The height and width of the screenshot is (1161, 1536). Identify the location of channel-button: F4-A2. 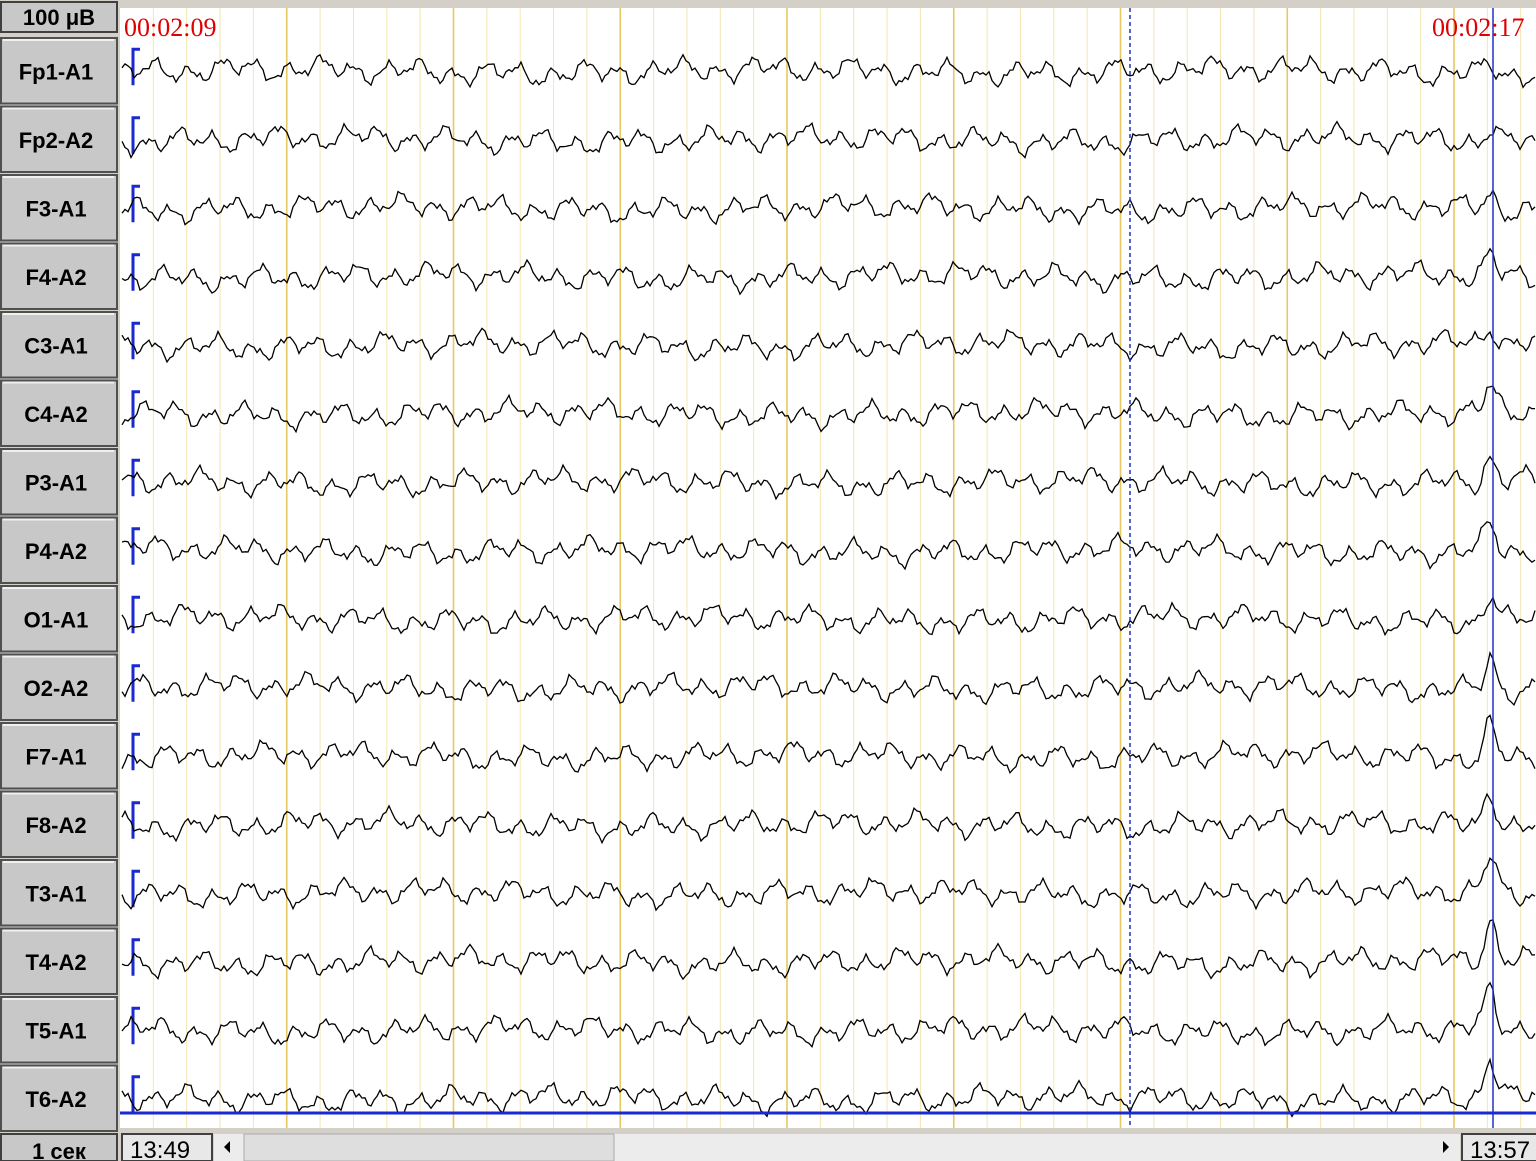
(59, 276).